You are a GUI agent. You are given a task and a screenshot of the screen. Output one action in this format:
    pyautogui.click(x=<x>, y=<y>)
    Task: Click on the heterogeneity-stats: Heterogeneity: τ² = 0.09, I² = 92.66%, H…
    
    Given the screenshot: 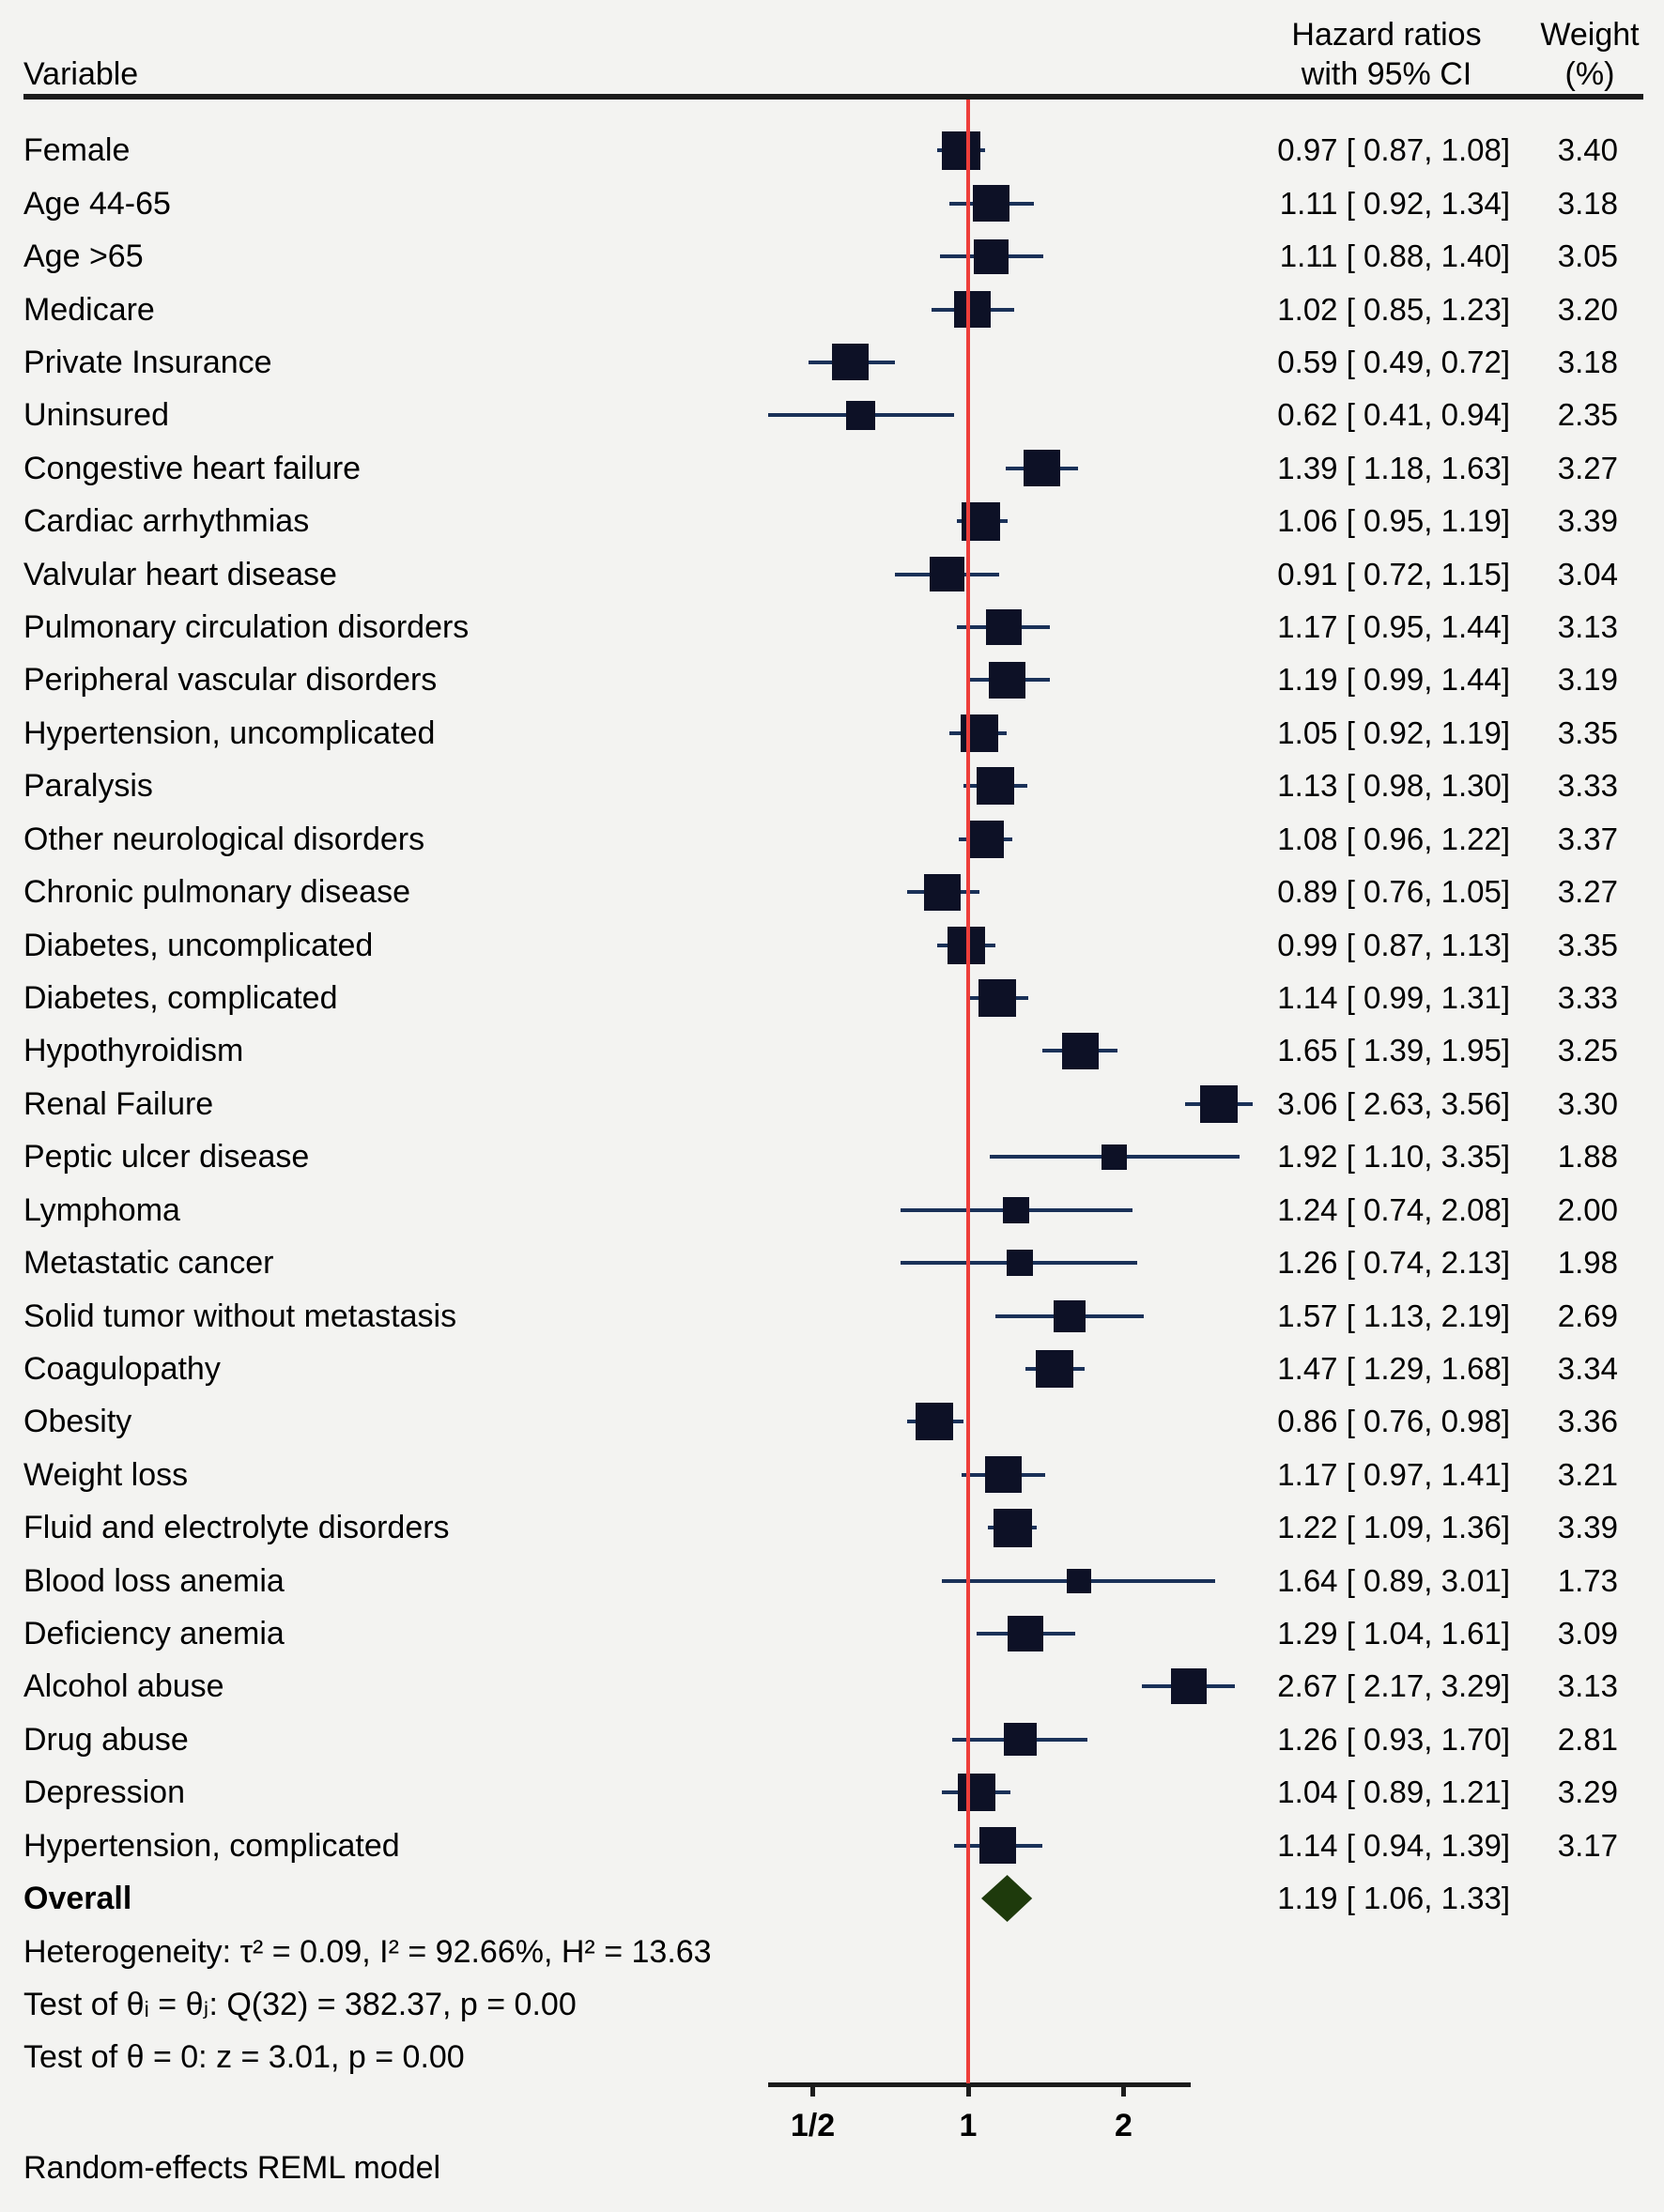 What is the action you would take?
    pyautogui.click(x=368, y=1952)
    